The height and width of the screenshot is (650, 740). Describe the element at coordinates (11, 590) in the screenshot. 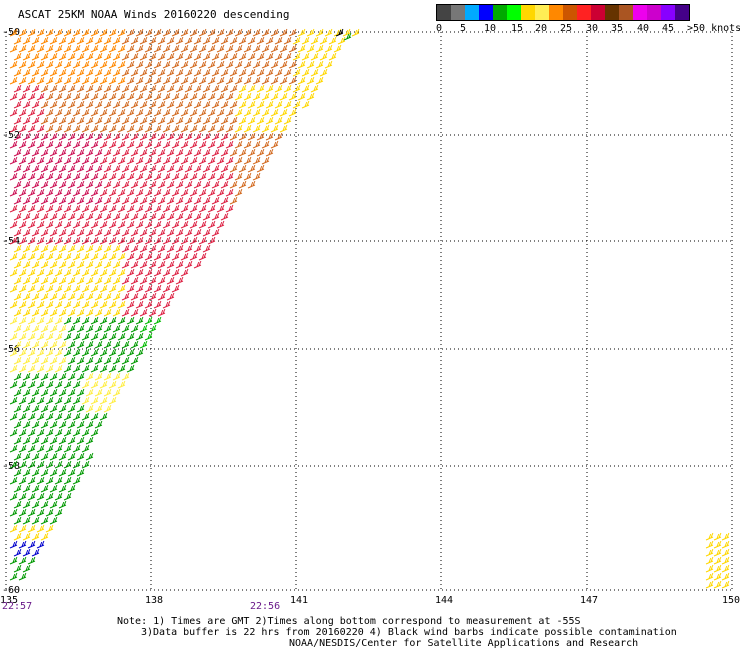

I see `latitude-label: -60` at that location.